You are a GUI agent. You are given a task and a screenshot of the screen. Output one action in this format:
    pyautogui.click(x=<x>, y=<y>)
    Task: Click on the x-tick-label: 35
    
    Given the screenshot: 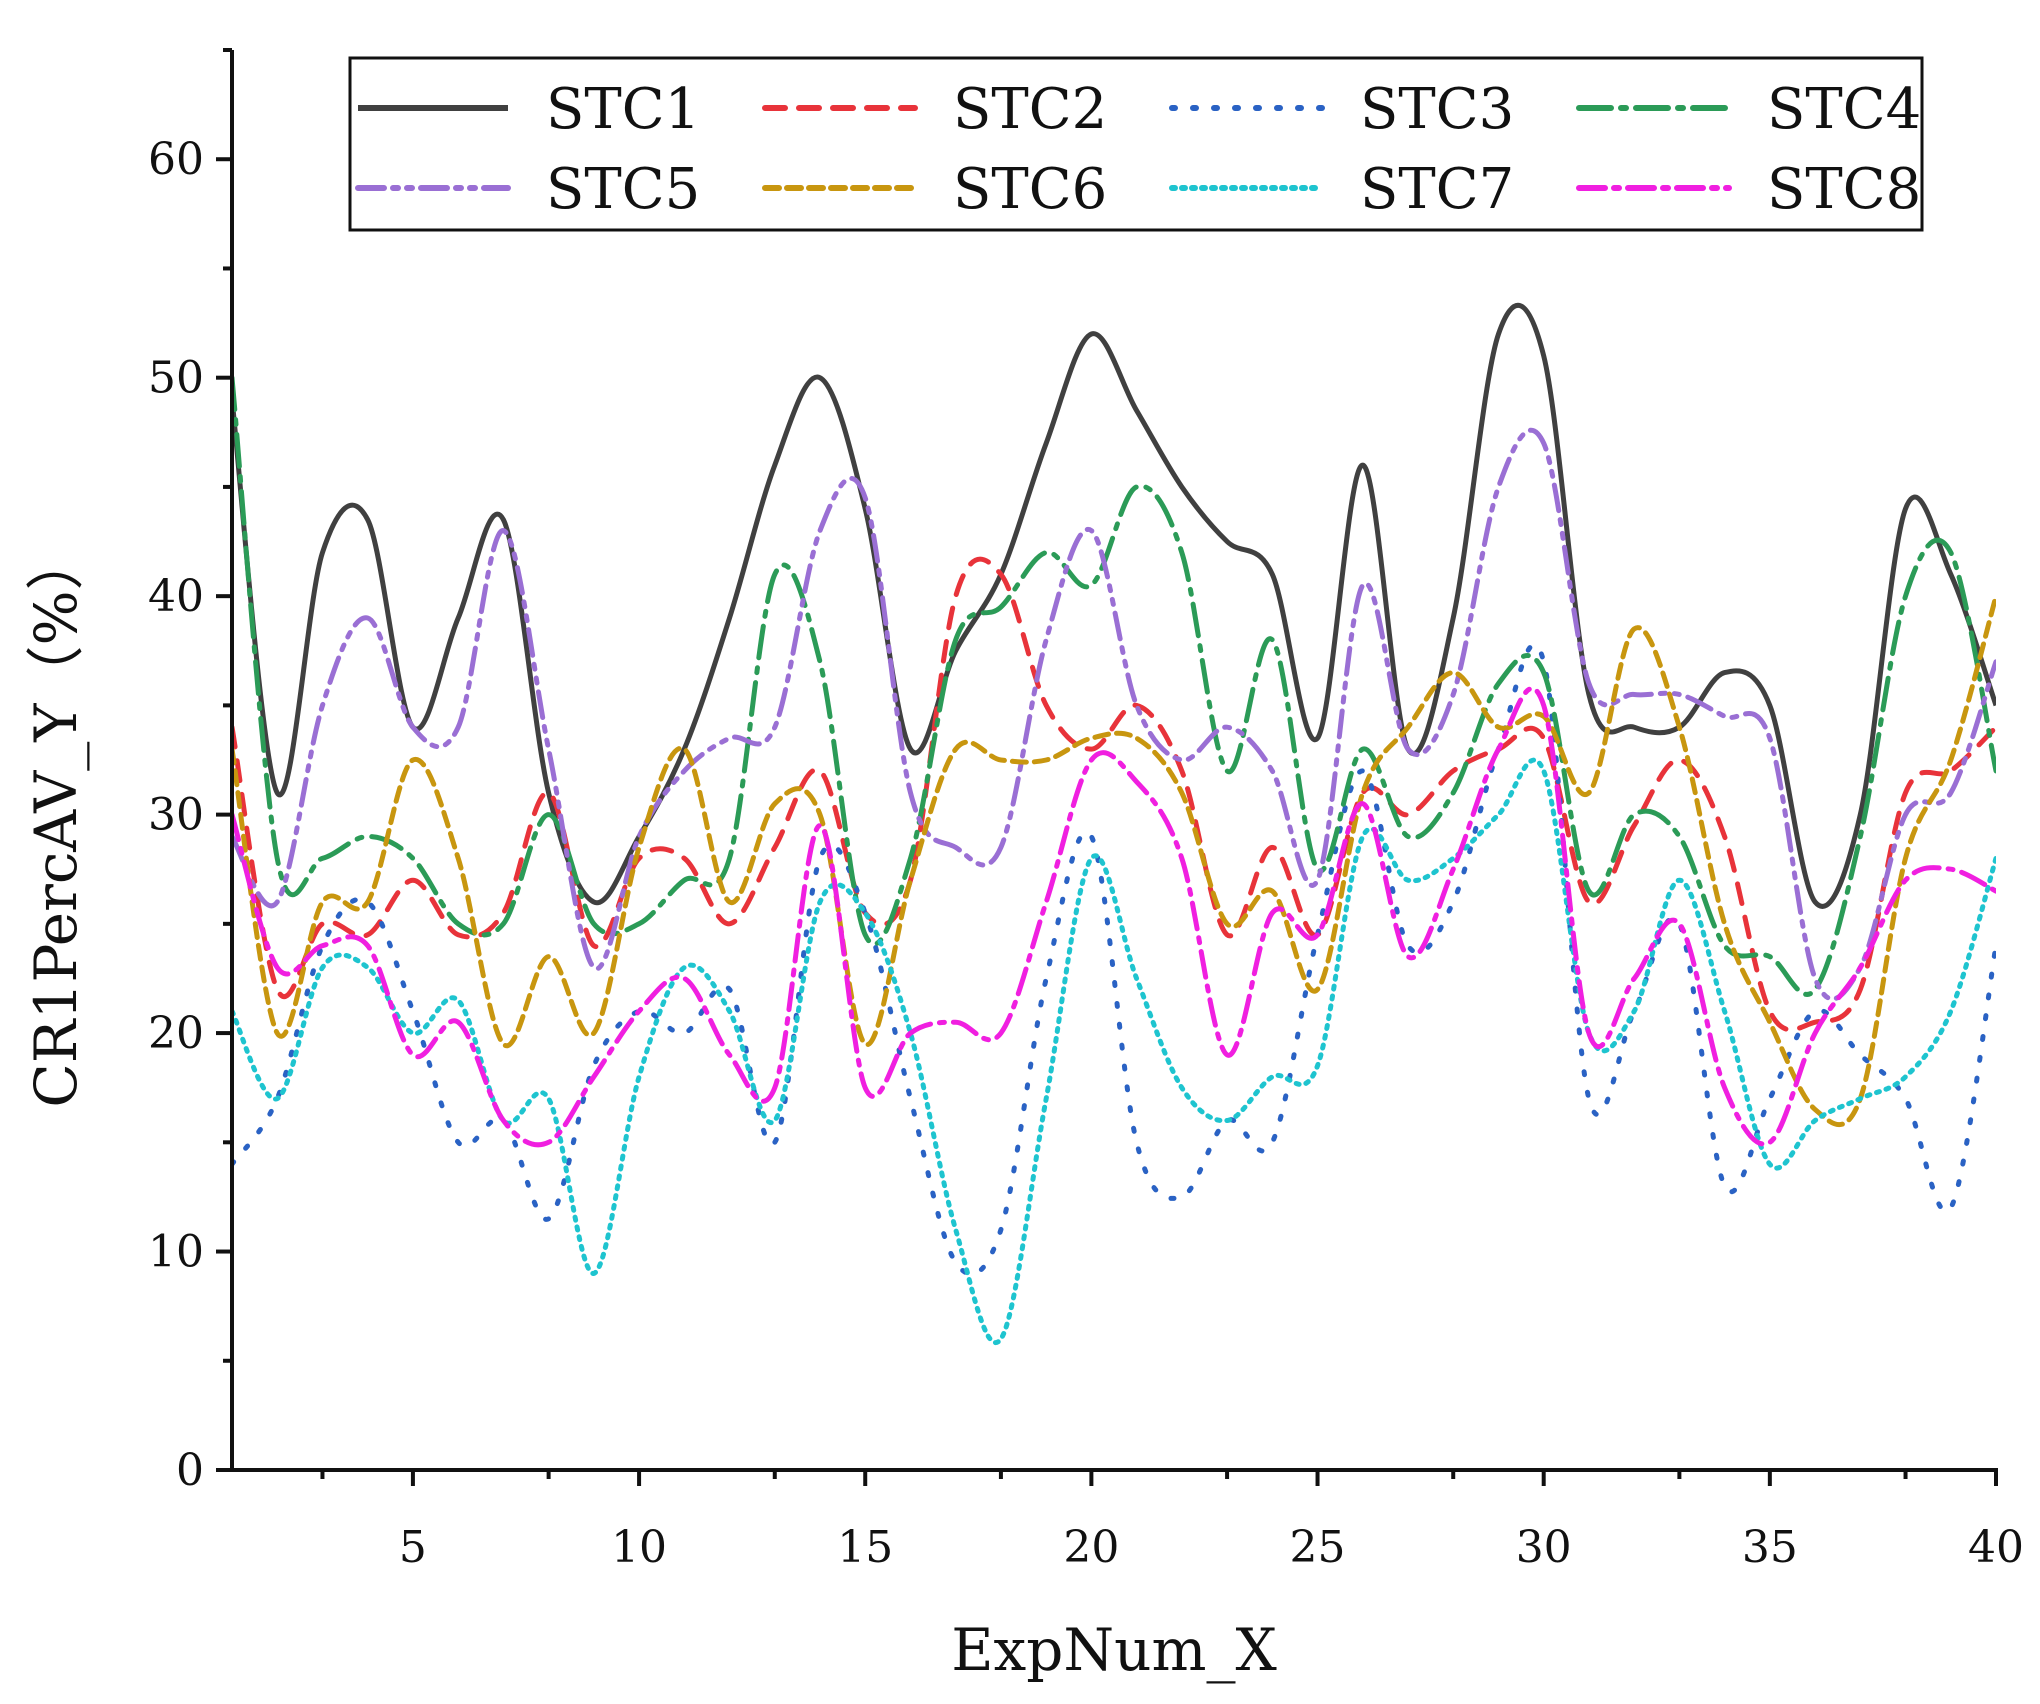 What is the action you would take?
    pyautogui.click(x=1770, y=1547)
    